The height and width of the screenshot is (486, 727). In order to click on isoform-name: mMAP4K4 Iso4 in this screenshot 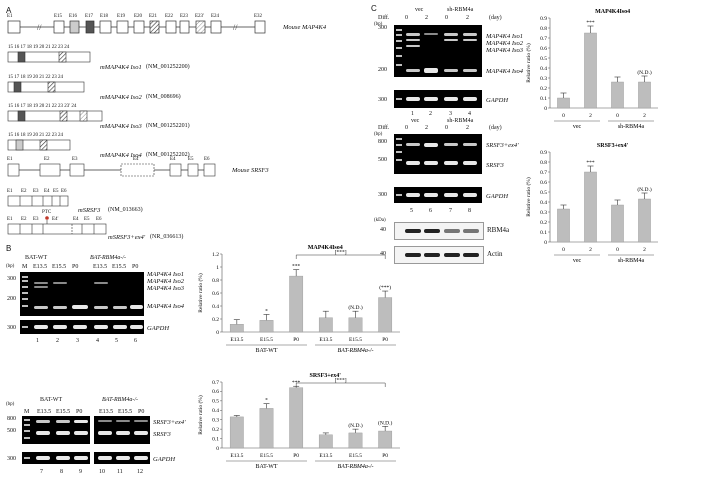, I will do `click(121, 155)`.